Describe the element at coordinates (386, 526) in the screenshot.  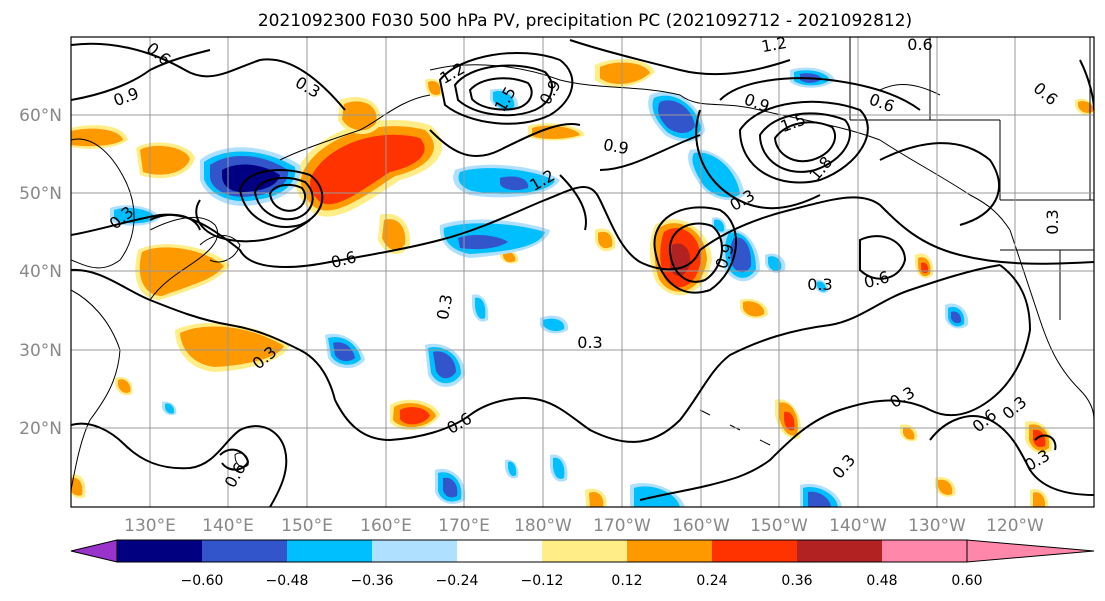
I see `lon-label: 160°E` at that location.